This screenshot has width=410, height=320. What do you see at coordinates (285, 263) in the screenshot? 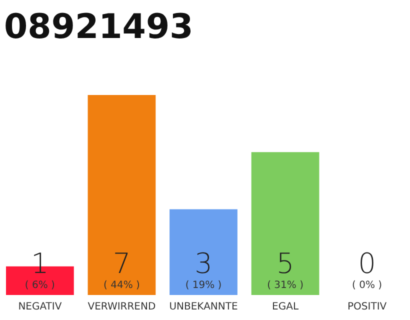
I see `data-label: 5` at bounding box center [285, 263].